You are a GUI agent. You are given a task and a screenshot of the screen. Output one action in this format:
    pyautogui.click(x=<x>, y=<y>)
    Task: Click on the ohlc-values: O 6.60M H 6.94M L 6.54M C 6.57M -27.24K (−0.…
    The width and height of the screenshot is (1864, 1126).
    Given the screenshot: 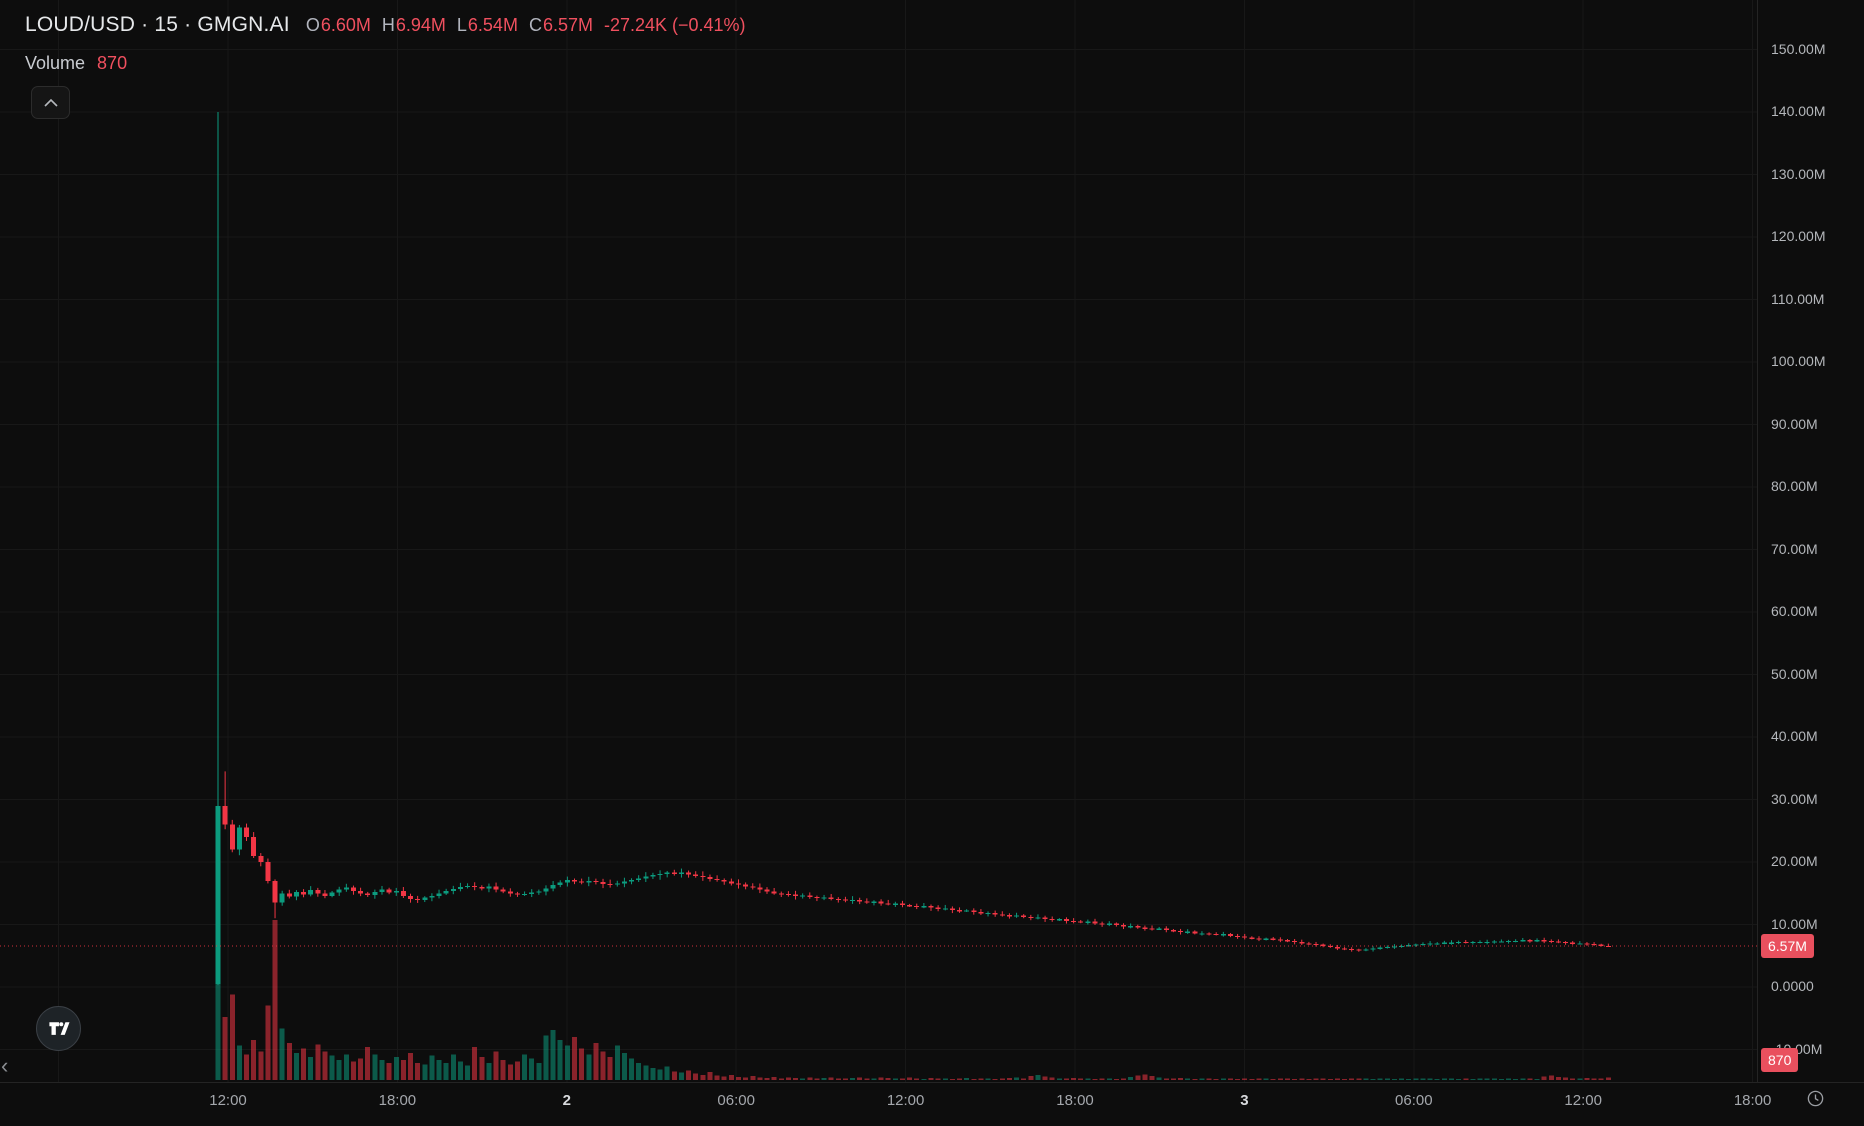 What is the action you would take?
    pyautogui.click(x=526, y=25)
    